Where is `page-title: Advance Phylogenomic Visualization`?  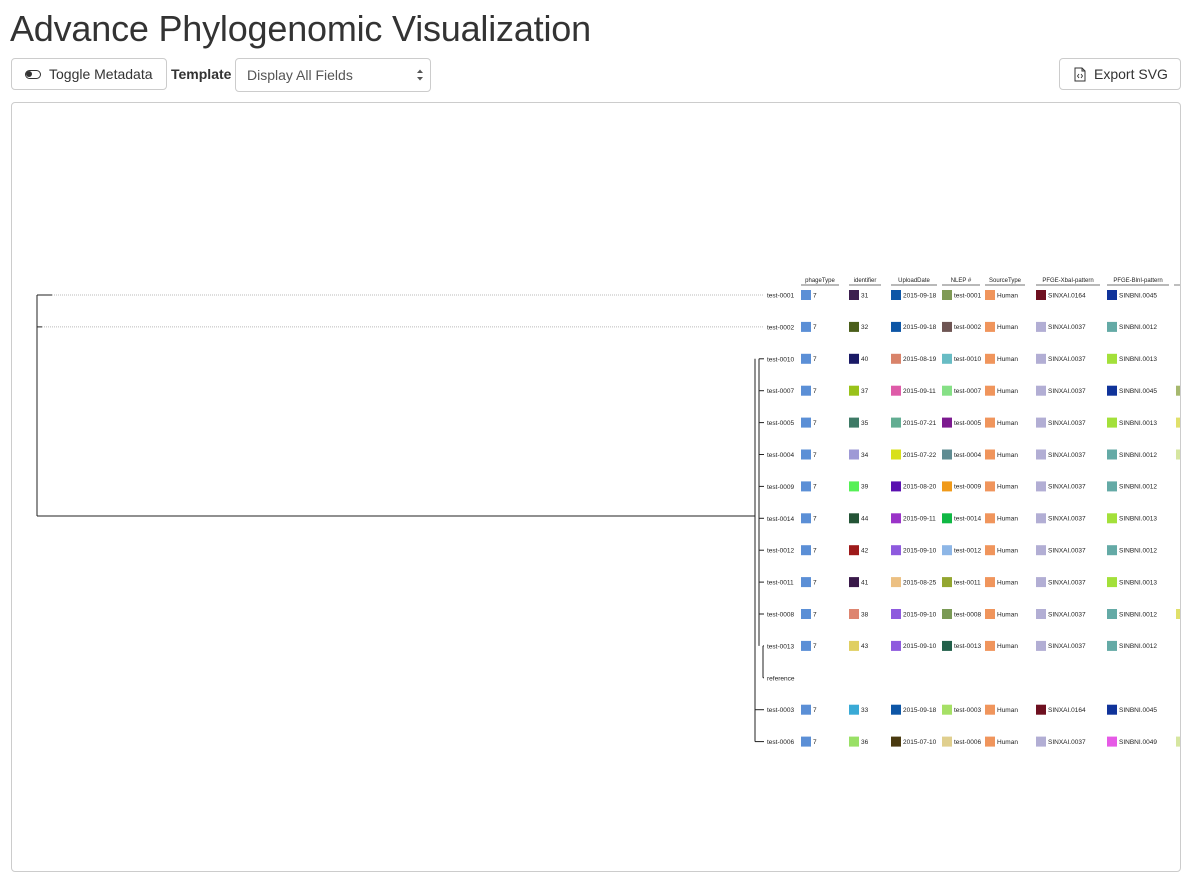 page-title: Advance Phylogenomic Visualization is located at coordinates (300, 28).